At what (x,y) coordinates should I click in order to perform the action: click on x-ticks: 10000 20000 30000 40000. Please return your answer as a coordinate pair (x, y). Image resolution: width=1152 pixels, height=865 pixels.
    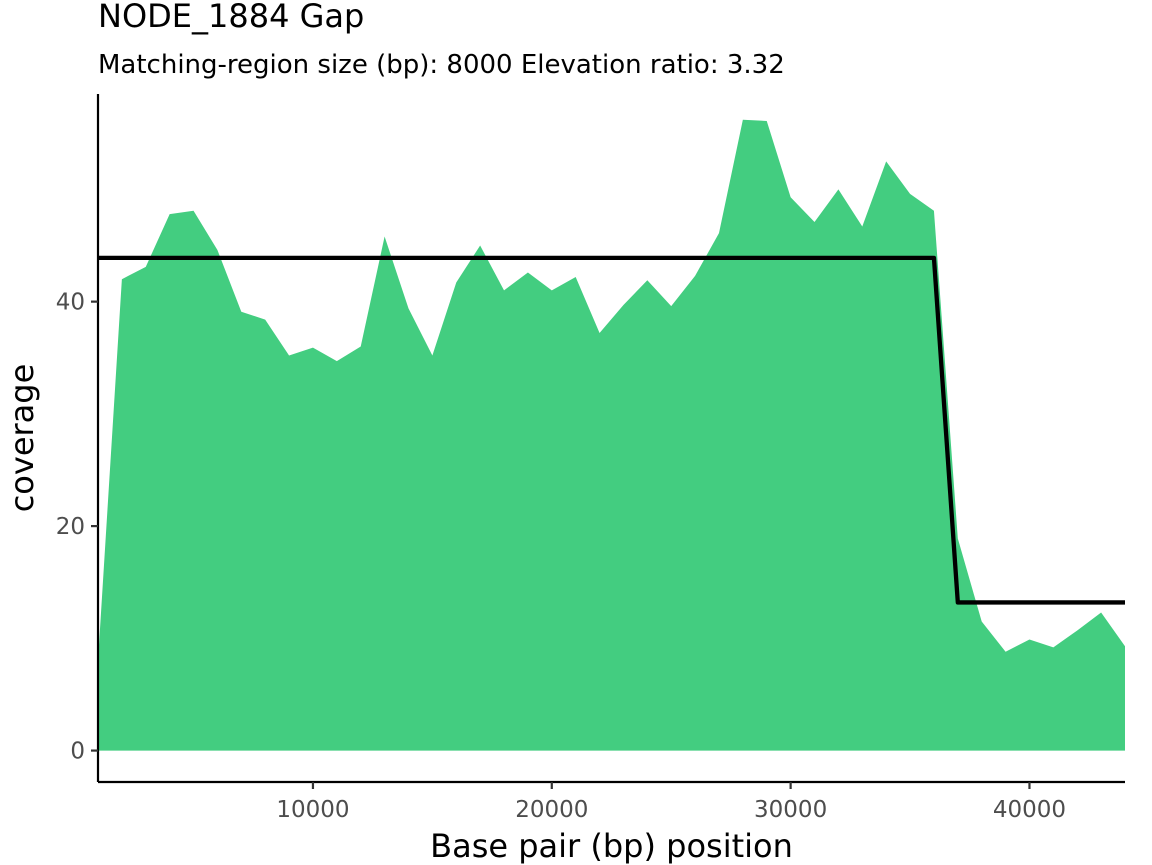
    Looking at the image, I should click on (671, 802).